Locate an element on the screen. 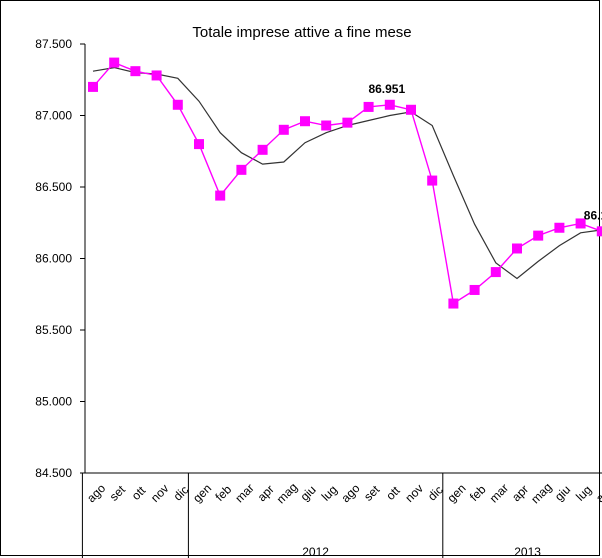  data-labels: 86.951 86.19 is located at coordinates (485, 152).